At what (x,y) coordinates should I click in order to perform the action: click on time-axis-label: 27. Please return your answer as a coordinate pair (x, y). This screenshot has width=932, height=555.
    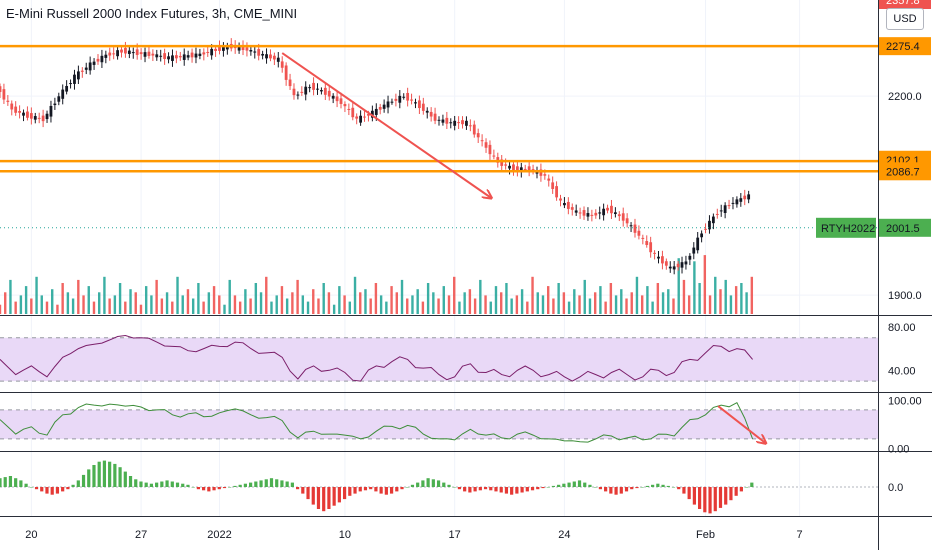
    Looking at the image, I should click on (141, 535).